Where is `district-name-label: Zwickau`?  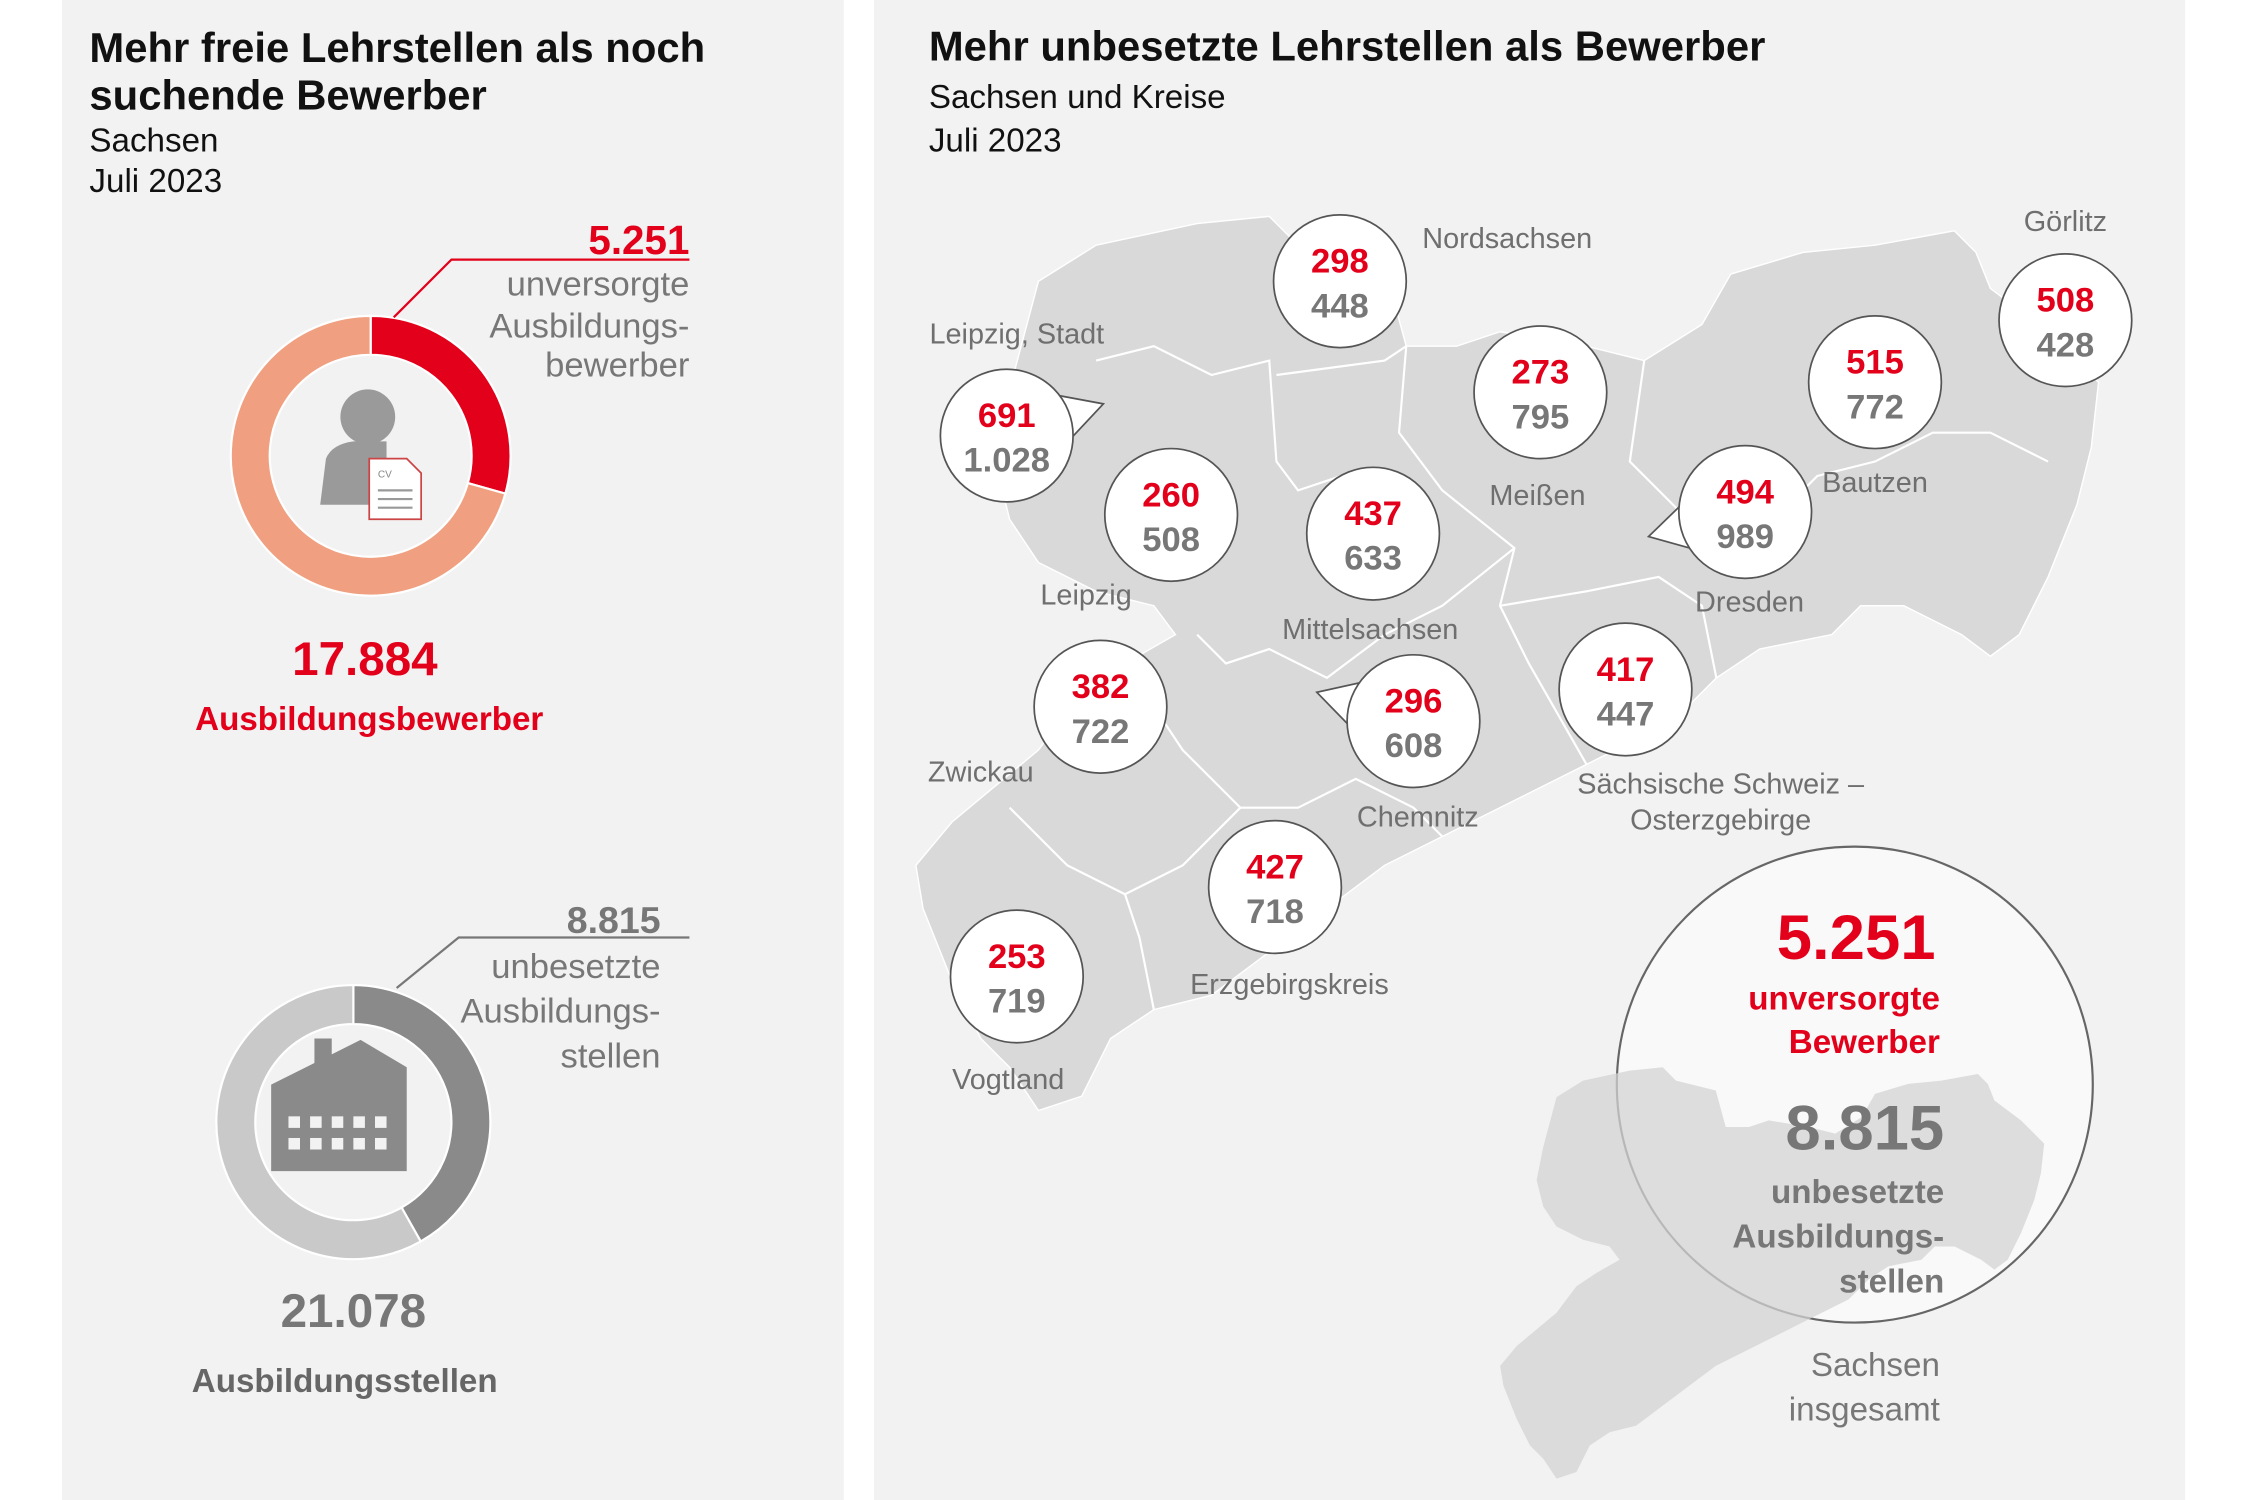
district-name-label: Zwickau is located at coordinates (981, 773).